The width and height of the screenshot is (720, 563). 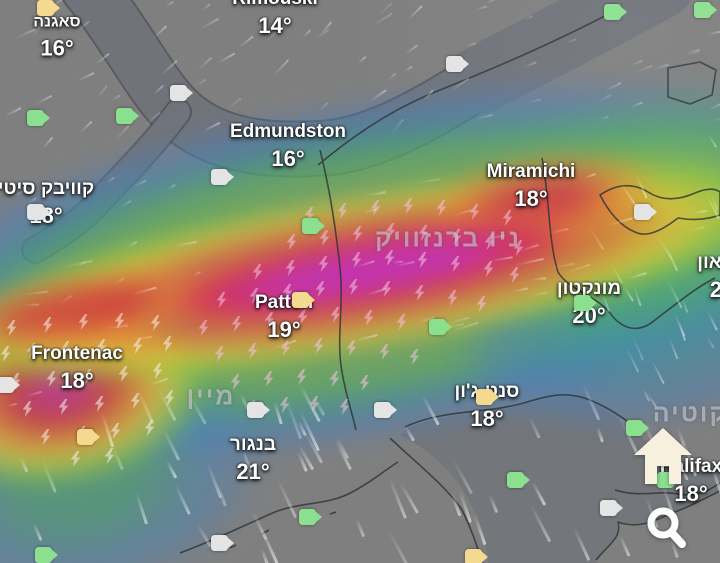 I want to click on search-button, so click(x=666, y=527).